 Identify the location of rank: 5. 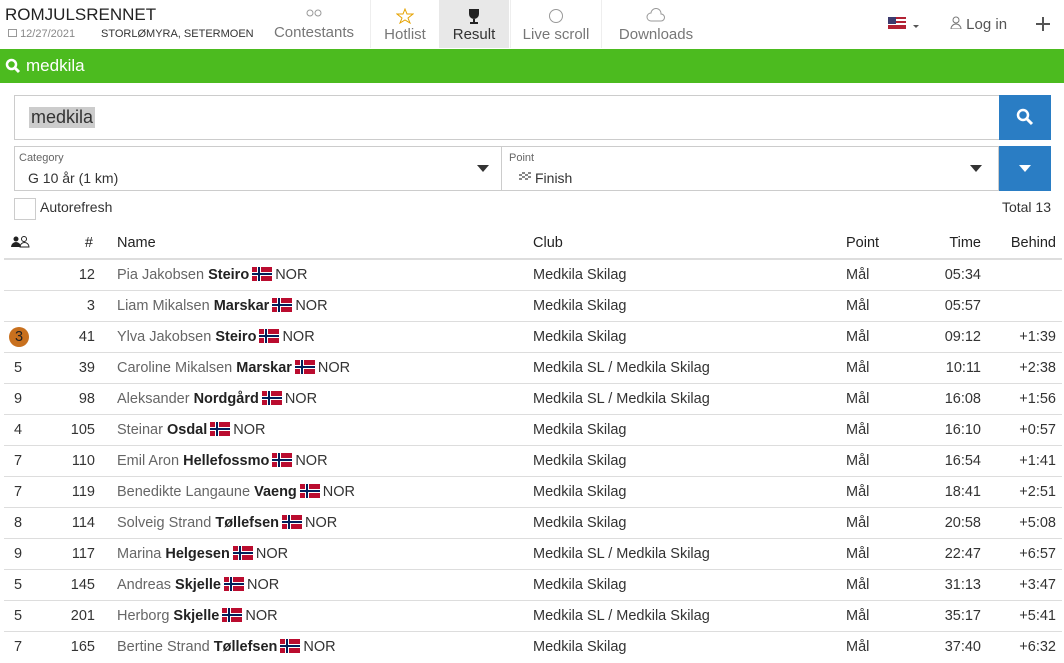
(18, 585).